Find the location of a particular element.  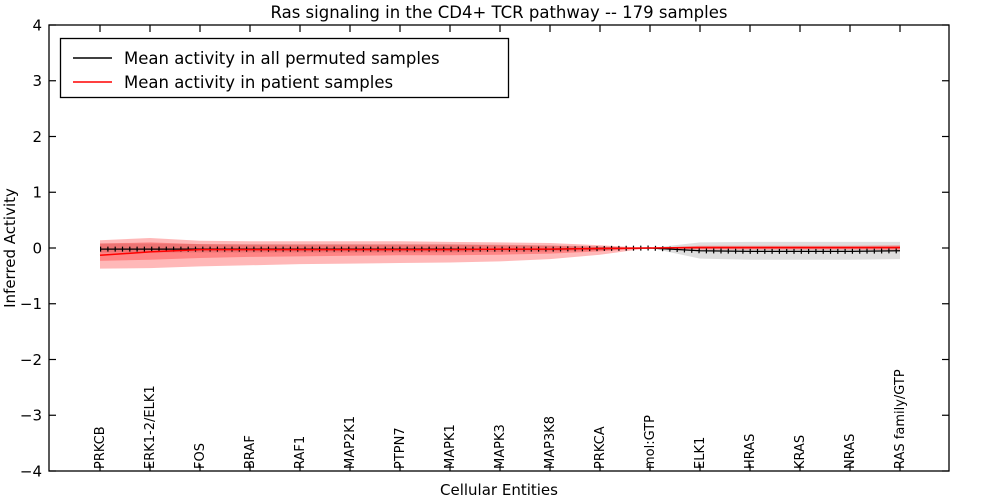

legend-box is located at coordinates (284, 68).